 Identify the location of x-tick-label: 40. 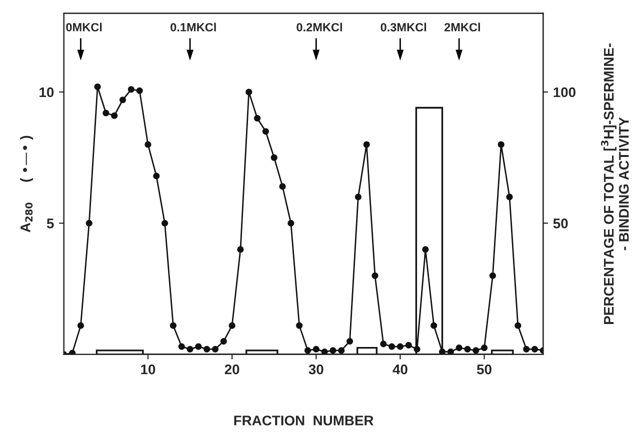
(400, 369).